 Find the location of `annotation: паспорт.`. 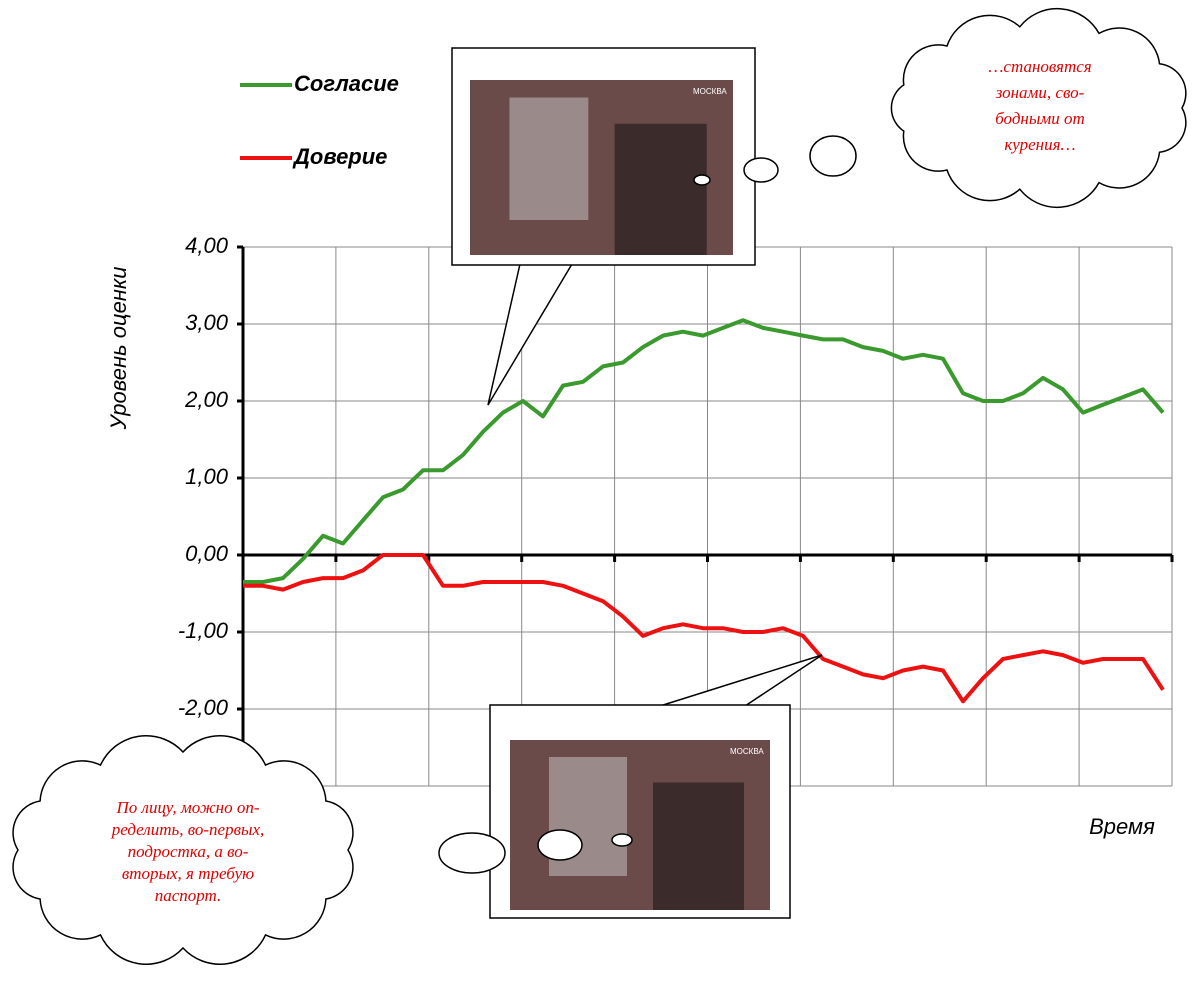

annotation: паспорт. is located at coordinates (188, 895).